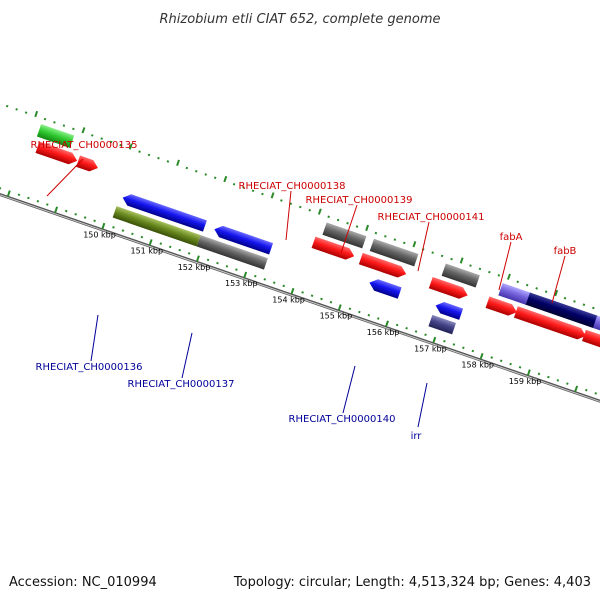 The width and height of the screenshot is (600, 600). Describe the element at coordinates (417, 436) in the screenshot. I see `gene-label: irr` at that location.